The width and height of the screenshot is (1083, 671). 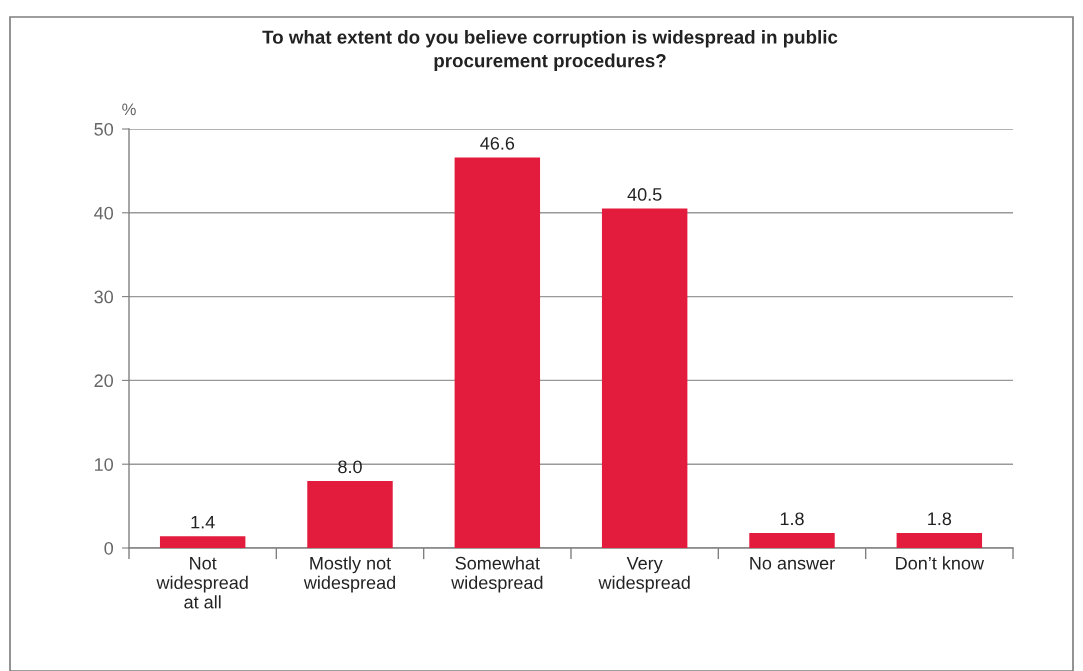 What do you see at coordinates (203, 522) in the screenshot?
I see `data-label: 1.4` at bounding box center [203, 522].